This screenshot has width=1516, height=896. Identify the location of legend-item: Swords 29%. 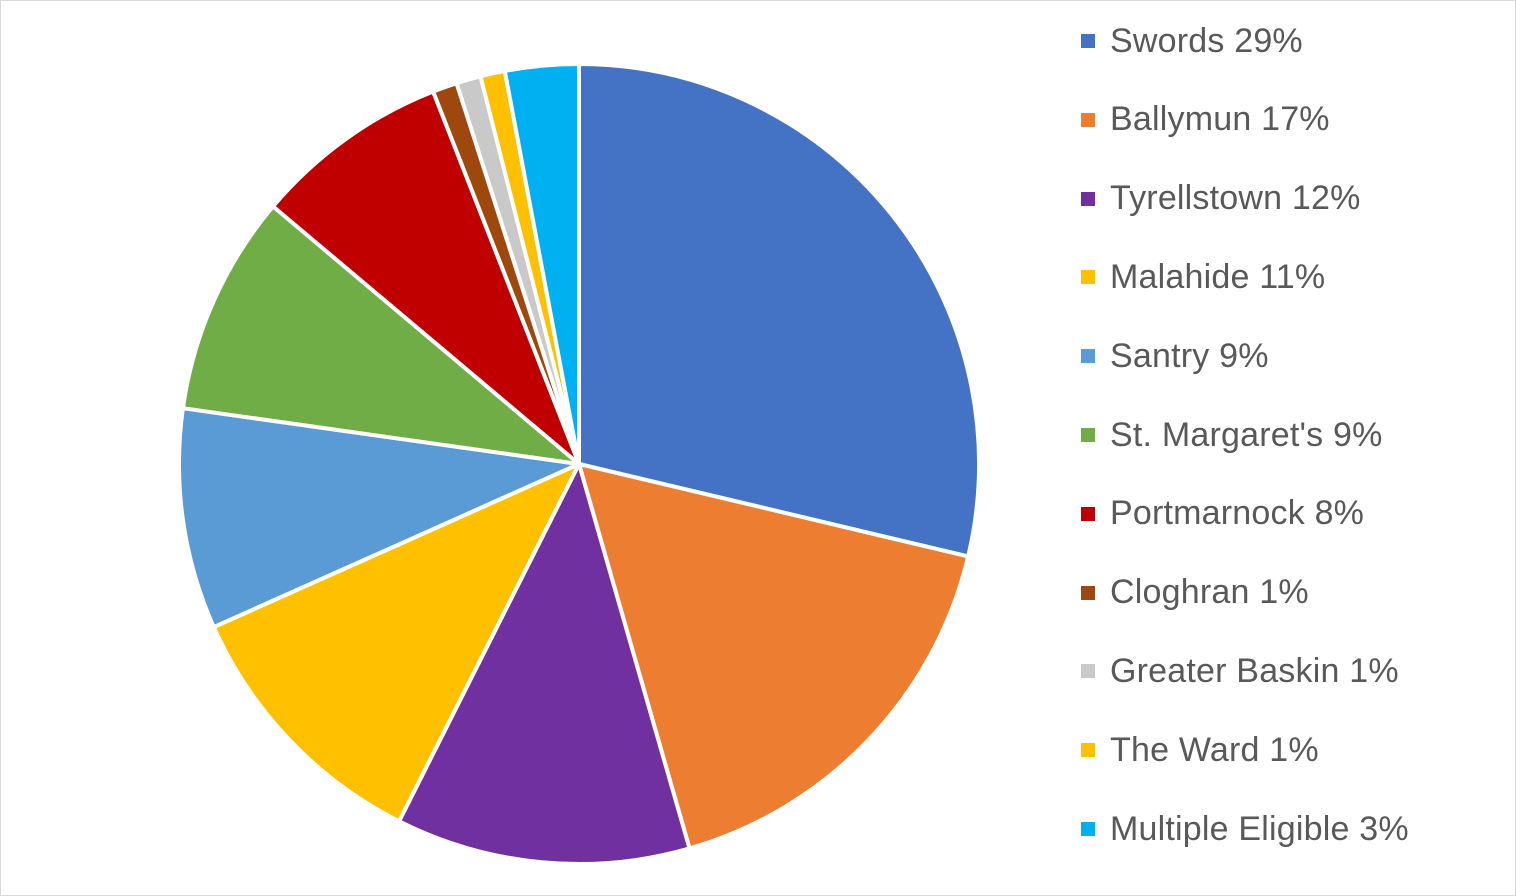
(1192, 41).